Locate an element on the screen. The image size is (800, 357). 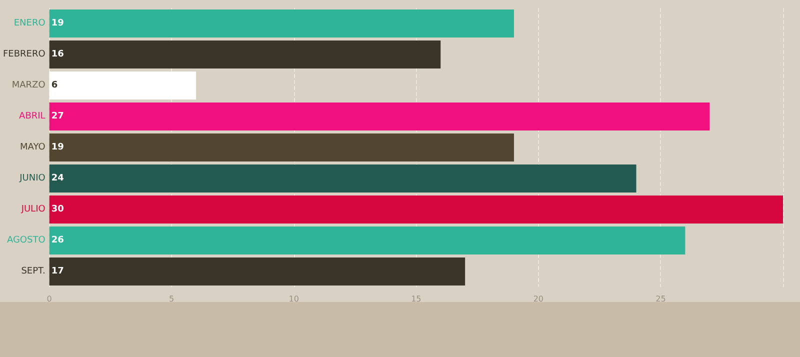
y-tick-label: FEBRERO is located at coordinates (24, 55).